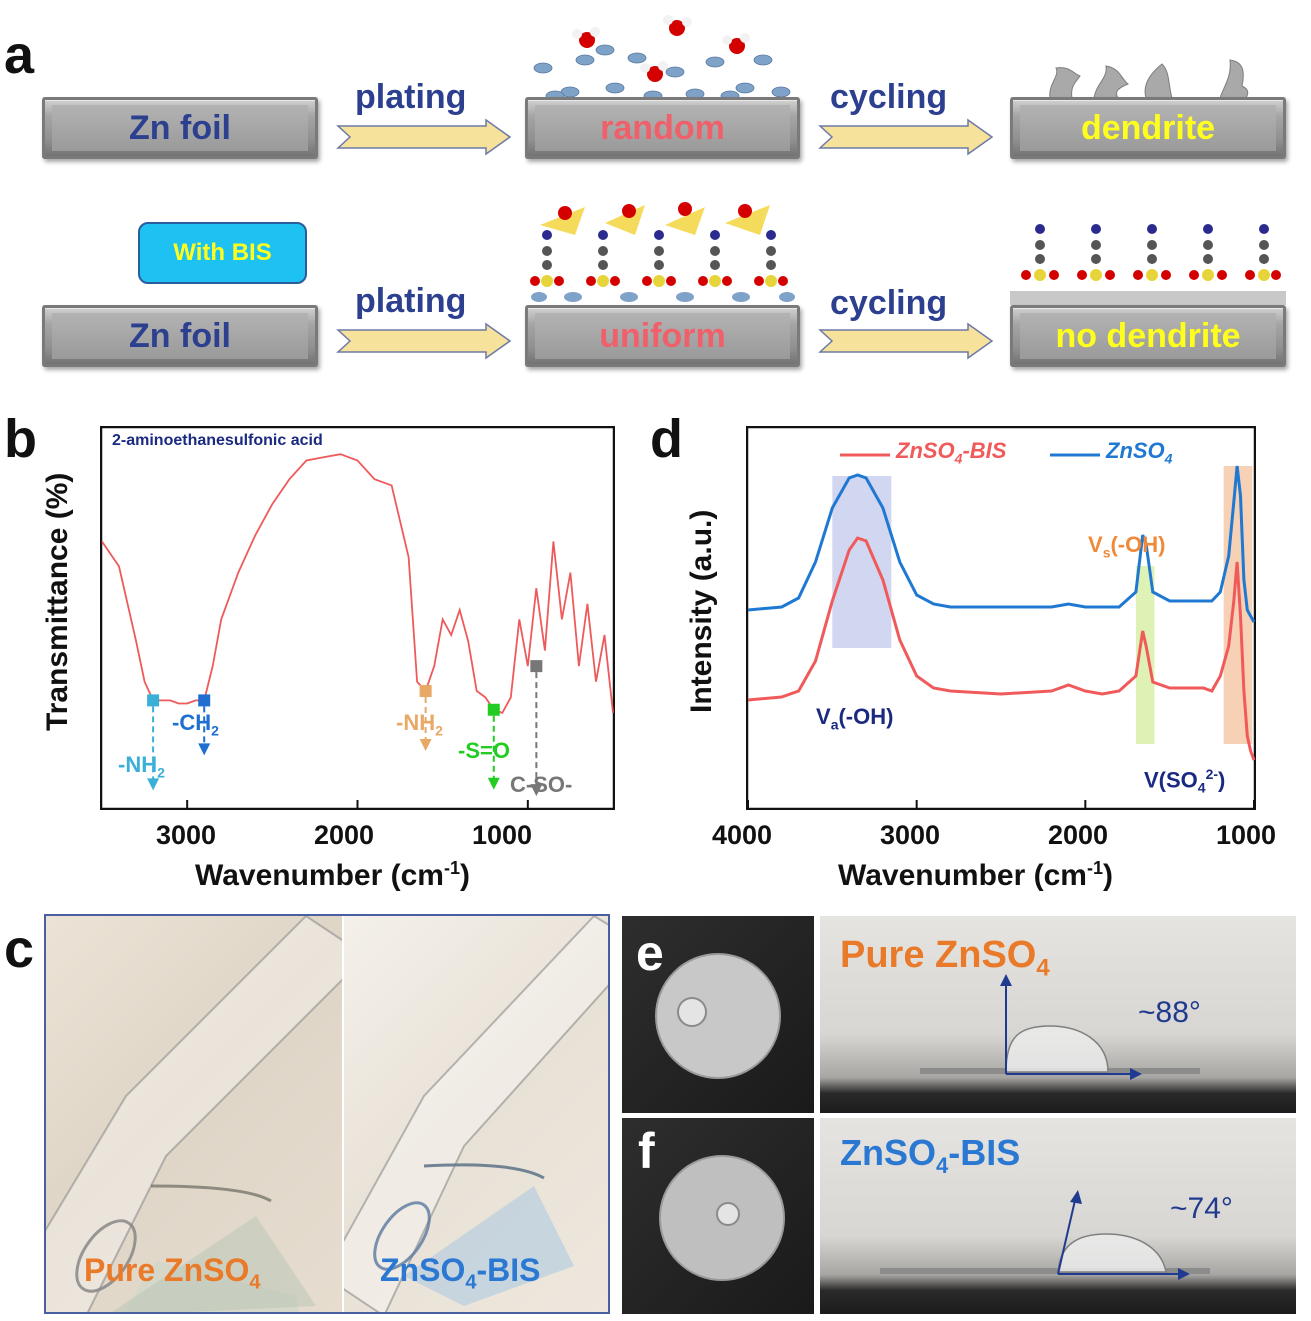 The width and height of the screenshot is (1311, 1321). I want to click on with-bis-label: With BIS, so click(222, 252).